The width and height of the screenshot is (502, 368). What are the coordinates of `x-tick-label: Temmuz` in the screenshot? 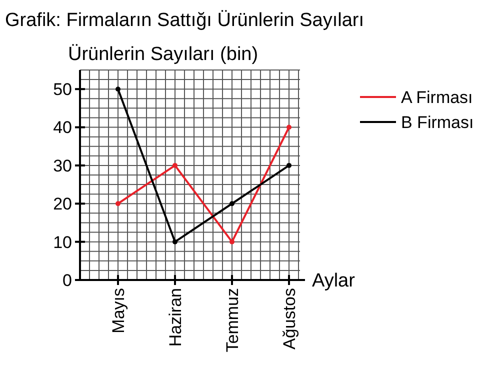 It's located at (232, 320).